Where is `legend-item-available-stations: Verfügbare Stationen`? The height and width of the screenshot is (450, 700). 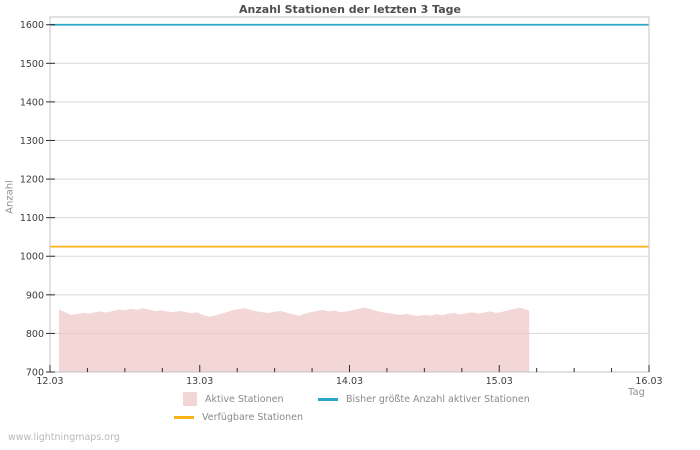 legend-item-available-stations: Verfügbare Stationen is located at coordinates (238, 417).